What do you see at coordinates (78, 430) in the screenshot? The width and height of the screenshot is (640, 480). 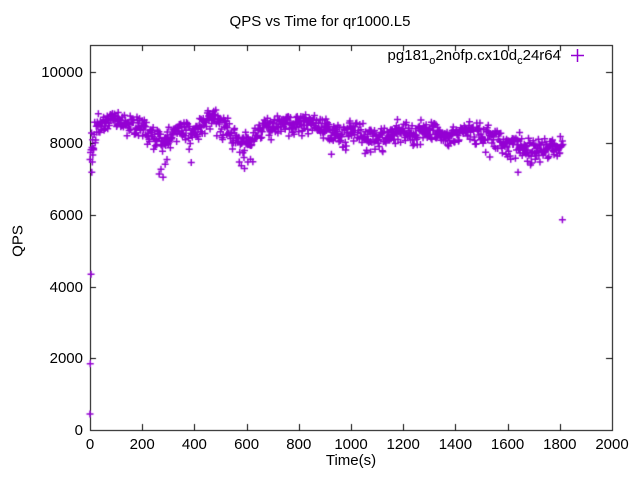 I see `y-tick-label: 0` at bounding box center [78, 430].